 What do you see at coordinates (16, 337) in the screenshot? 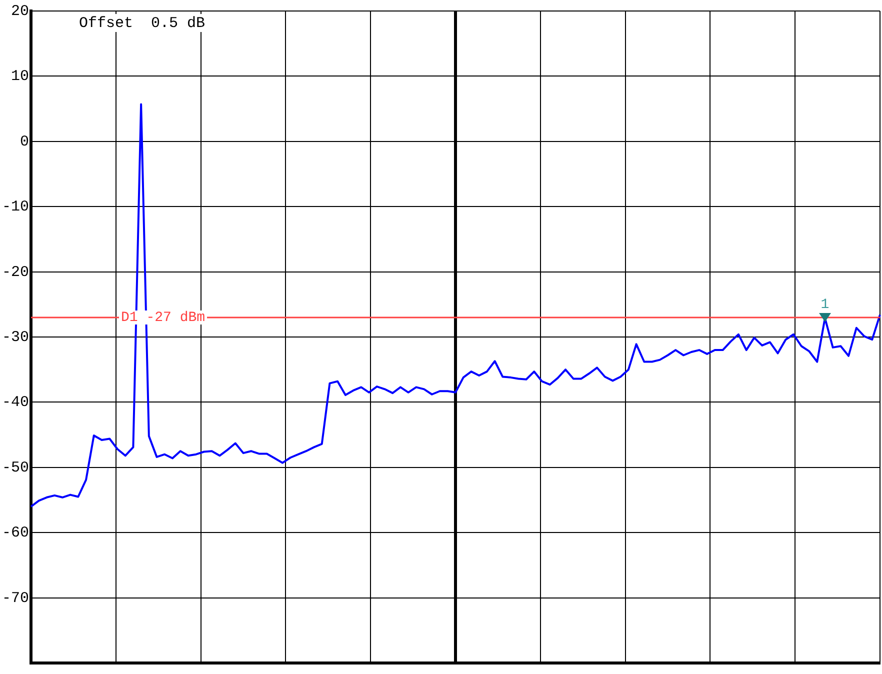
I see `y-tick-label: -30` at bounding box center [16, 337].